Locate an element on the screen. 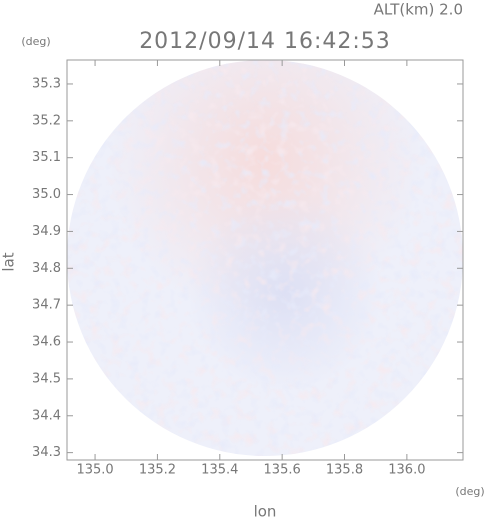  x-axis-label: lon is located at coordinates (265, 512).